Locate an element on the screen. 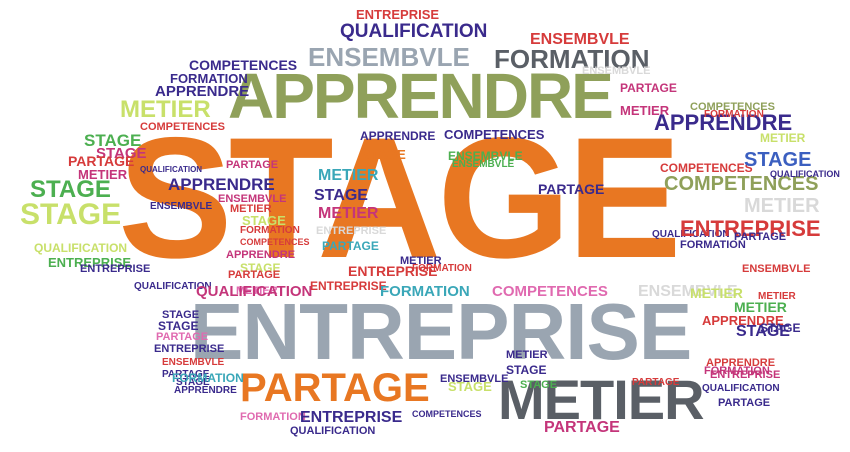  word-metier-bottom-2: METIER is located at coordinates (716, 293).